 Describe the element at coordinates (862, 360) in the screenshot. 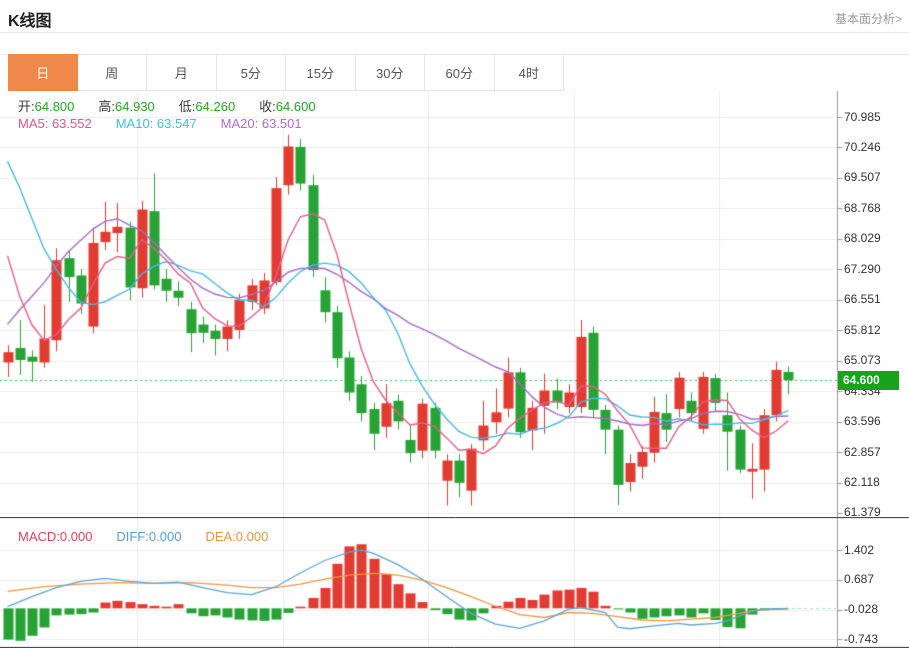

I see `main-y-tick-label: 65.073` at that location.